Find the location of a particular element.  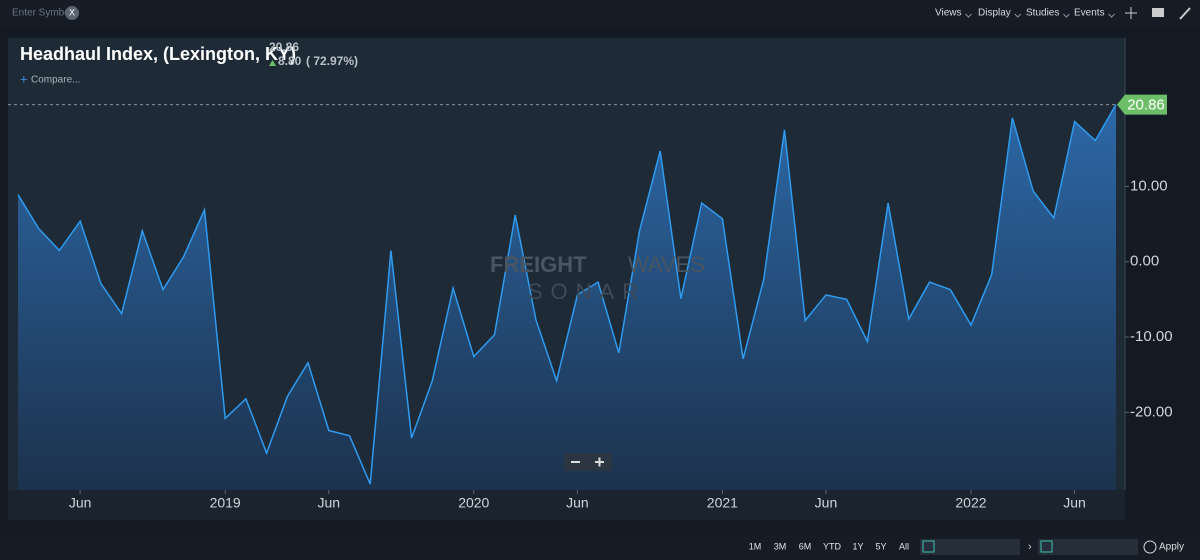

menu-item: Studies is located at coordinates (1042, 13).